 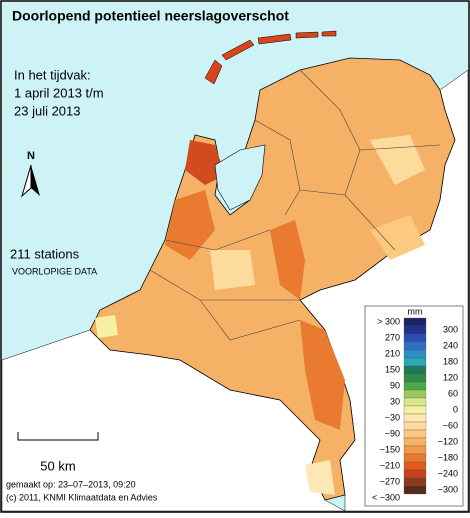 I want to click on legend-label-left: 30, so click(x=395, y=401).